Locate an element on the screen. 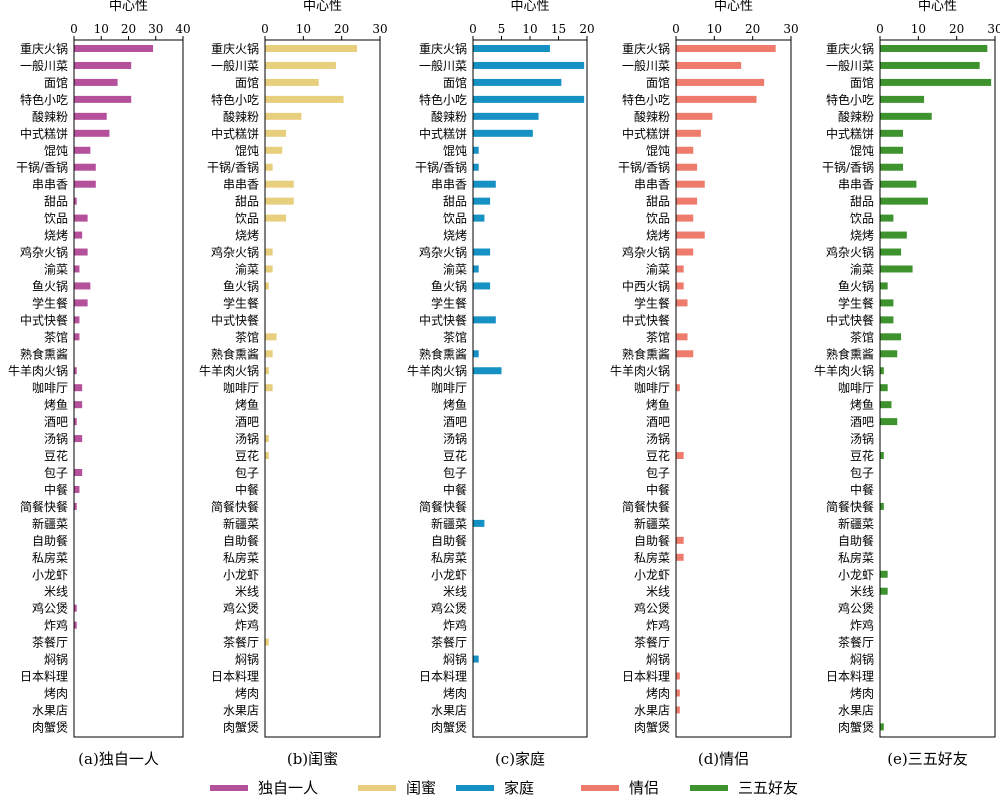  category-label: 中式快餐 is located at coordinates (443, 319).